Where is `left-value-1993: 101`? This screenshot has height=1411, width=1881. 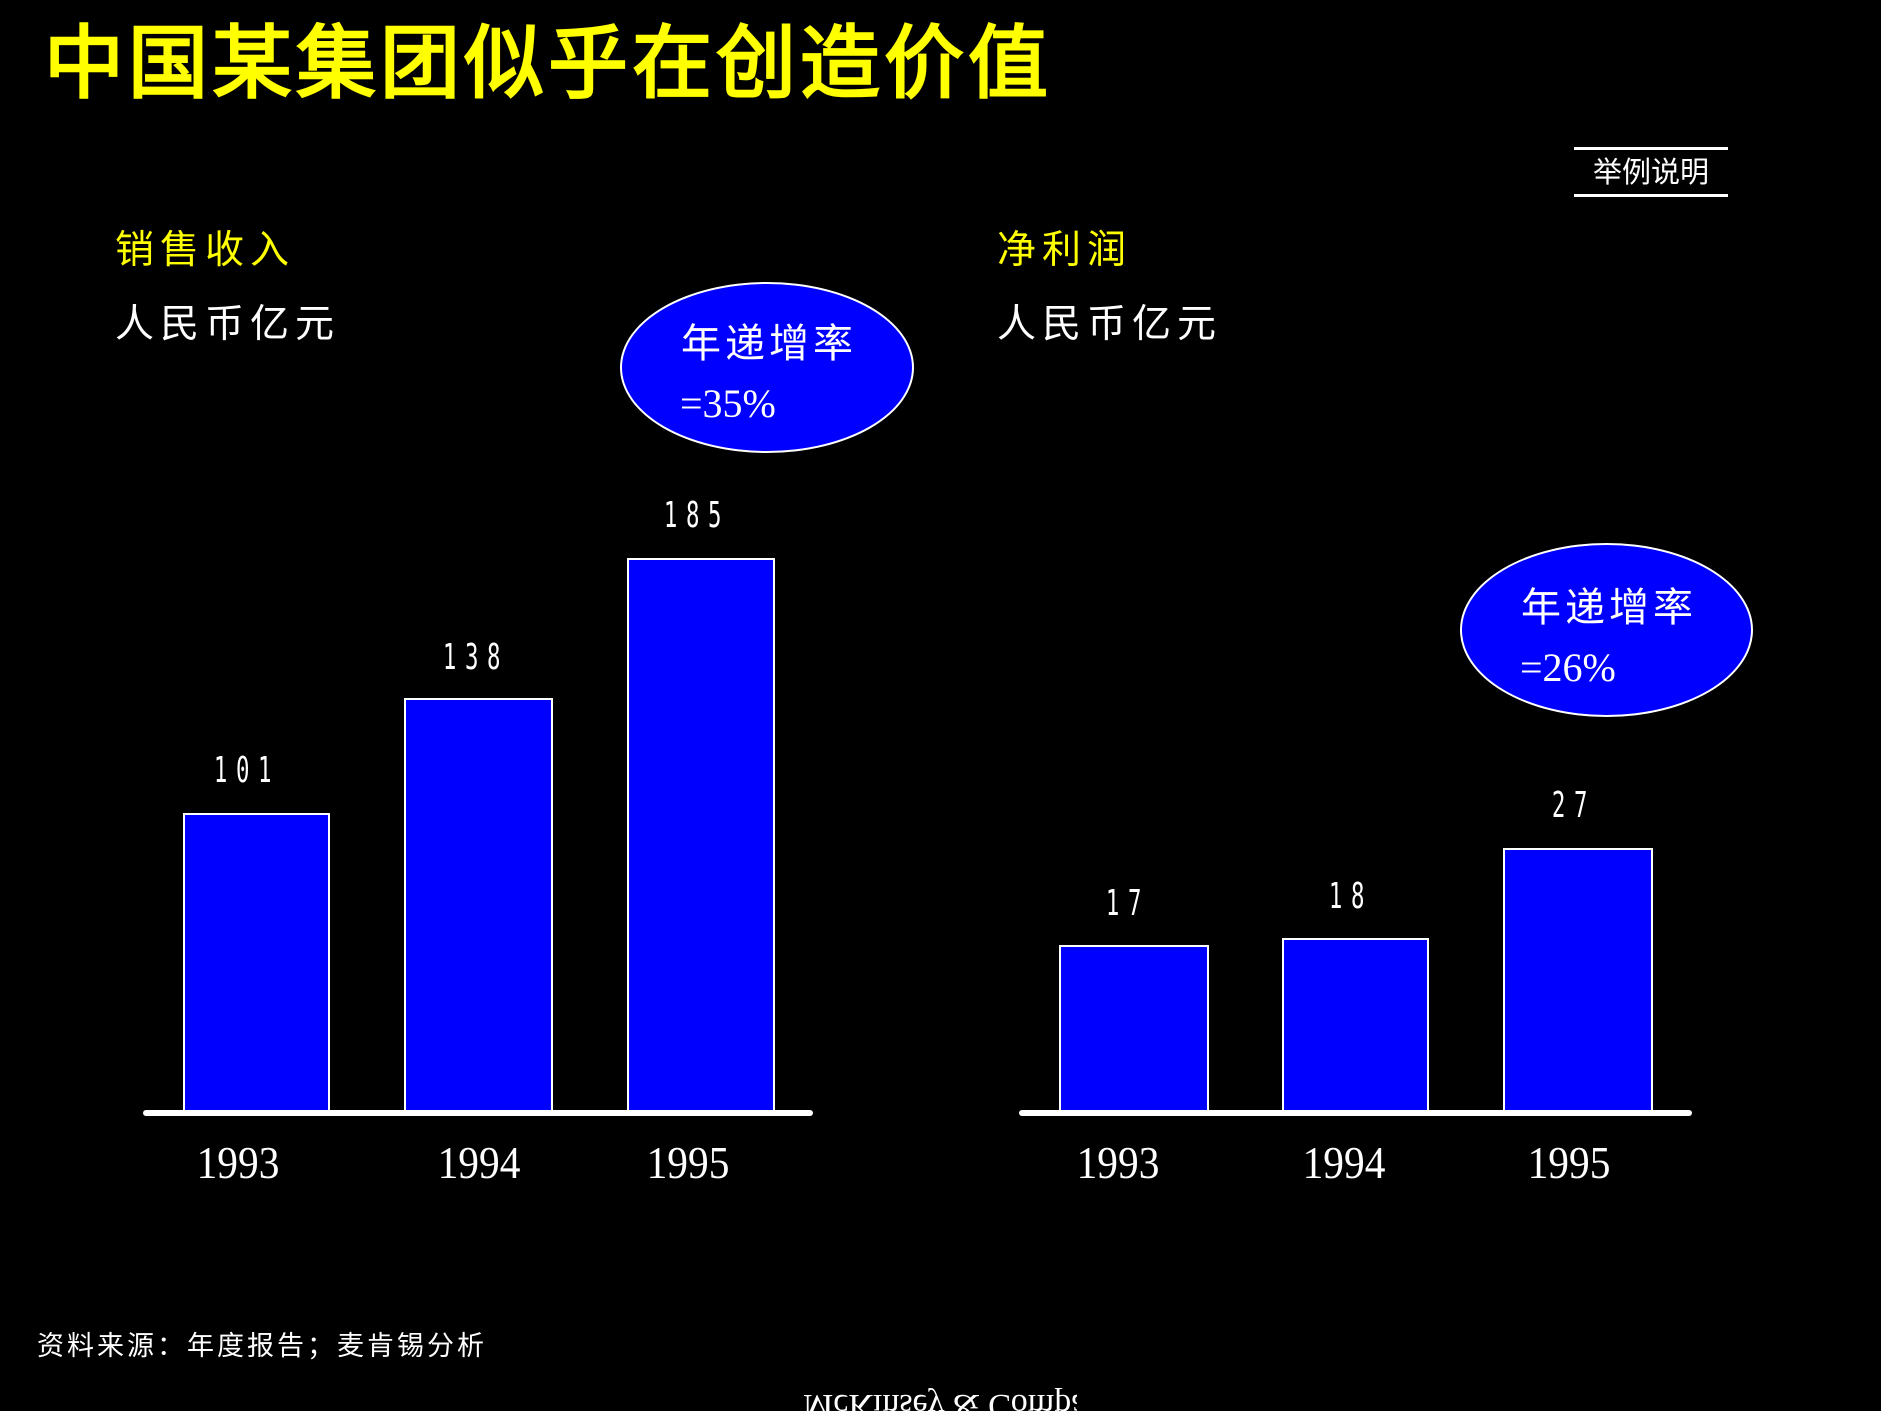
left-value-1993: 101 is located at coordinates (247, 770).